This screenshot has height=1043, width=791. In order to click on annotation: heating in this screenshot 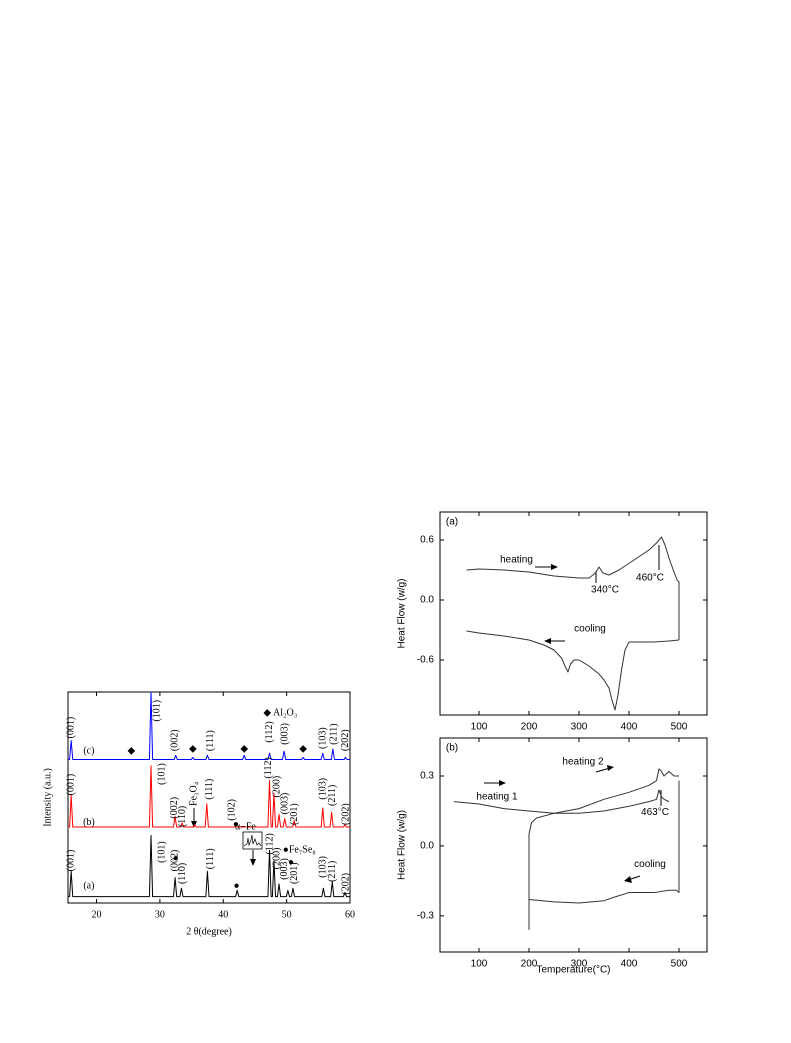, I will do `click(516, 560)`.